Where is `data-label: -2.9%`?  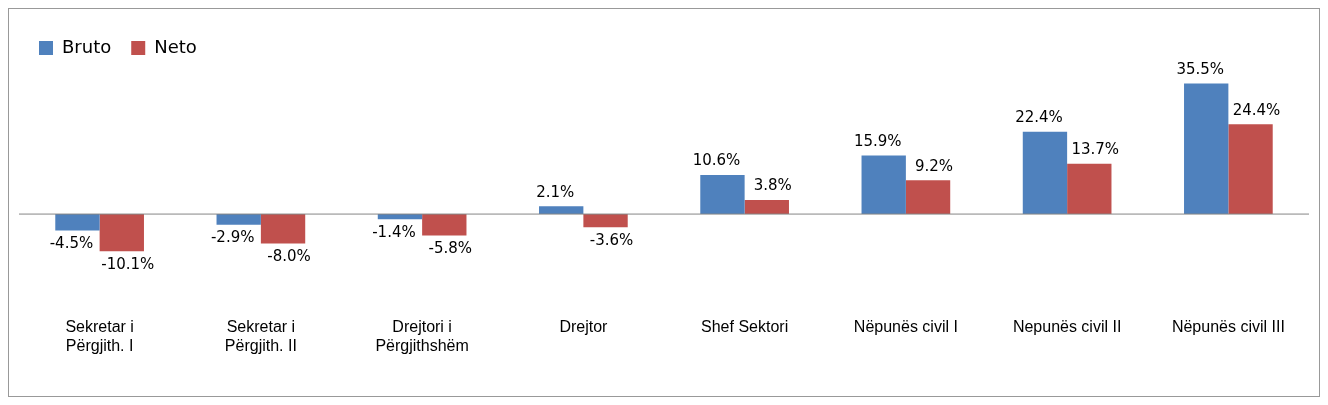 data-label: -2.9% is located at coordinates (232, 237).